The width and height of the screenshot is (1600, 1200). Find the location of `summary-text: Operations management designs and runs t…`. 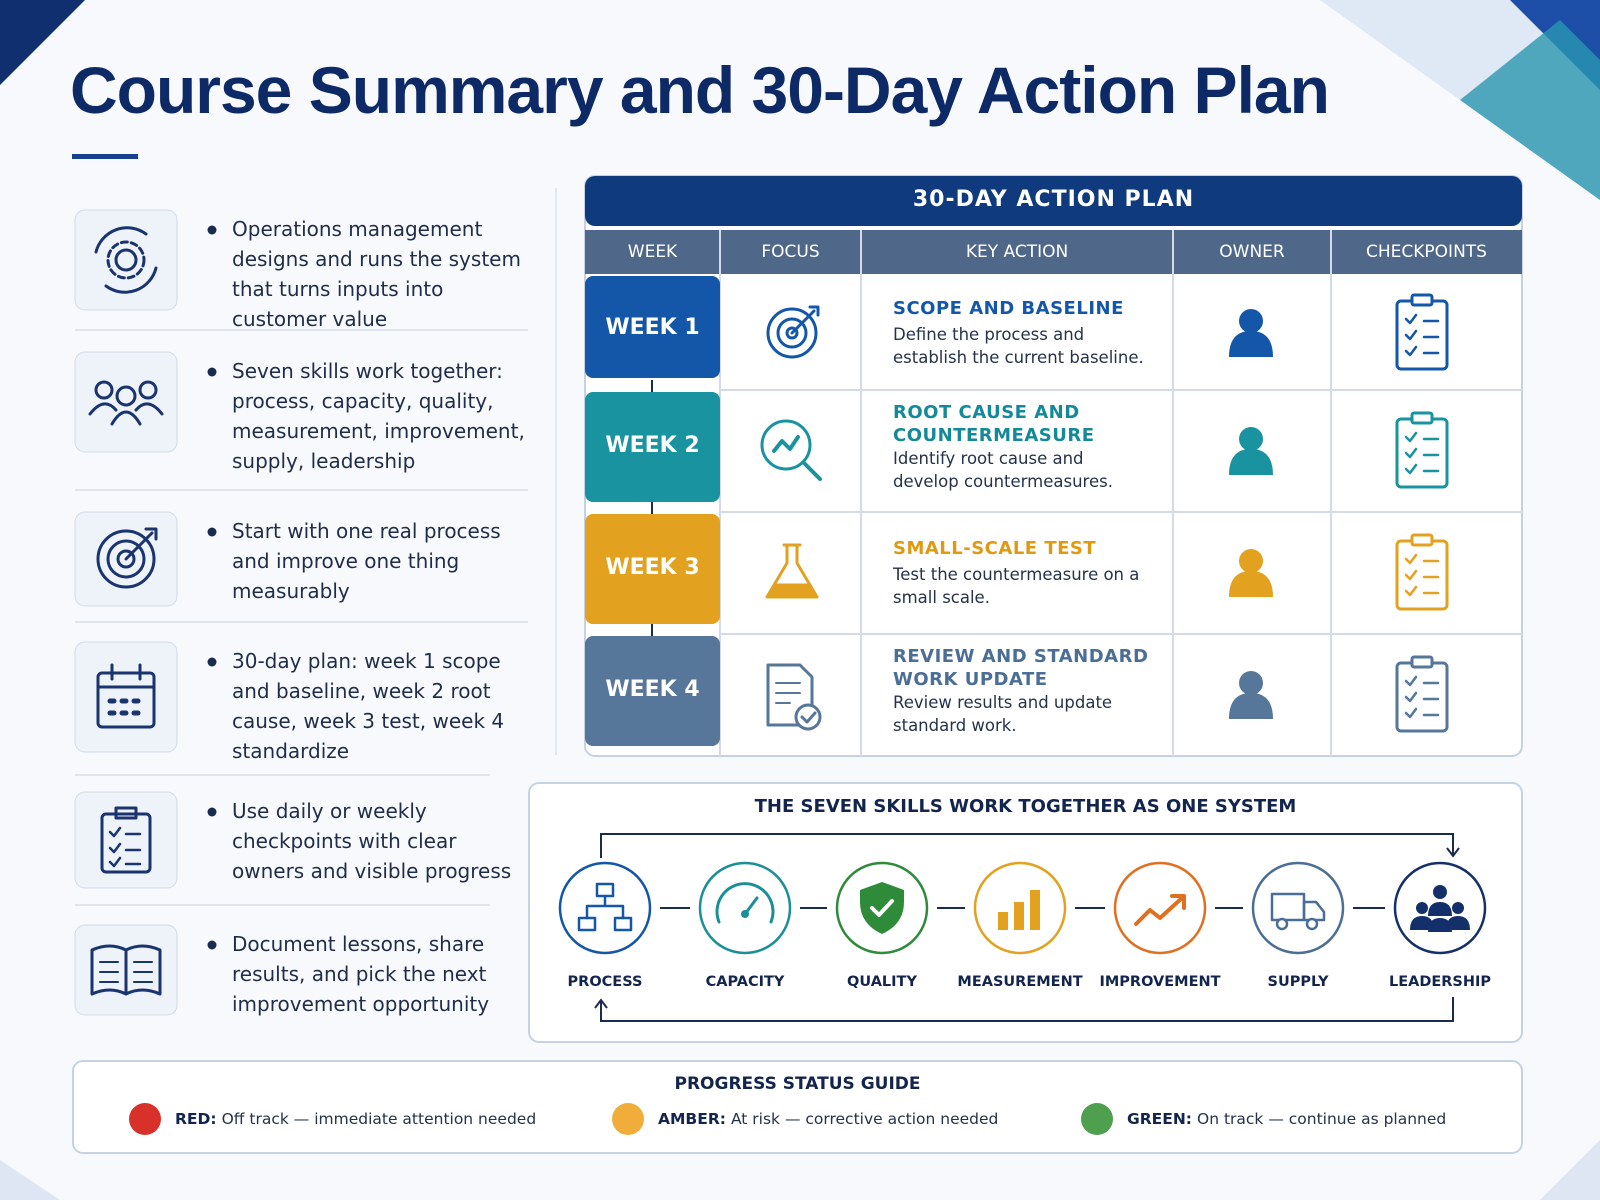

summary-text: Operations management designs and runs t… is located at coordinates (376, 274).